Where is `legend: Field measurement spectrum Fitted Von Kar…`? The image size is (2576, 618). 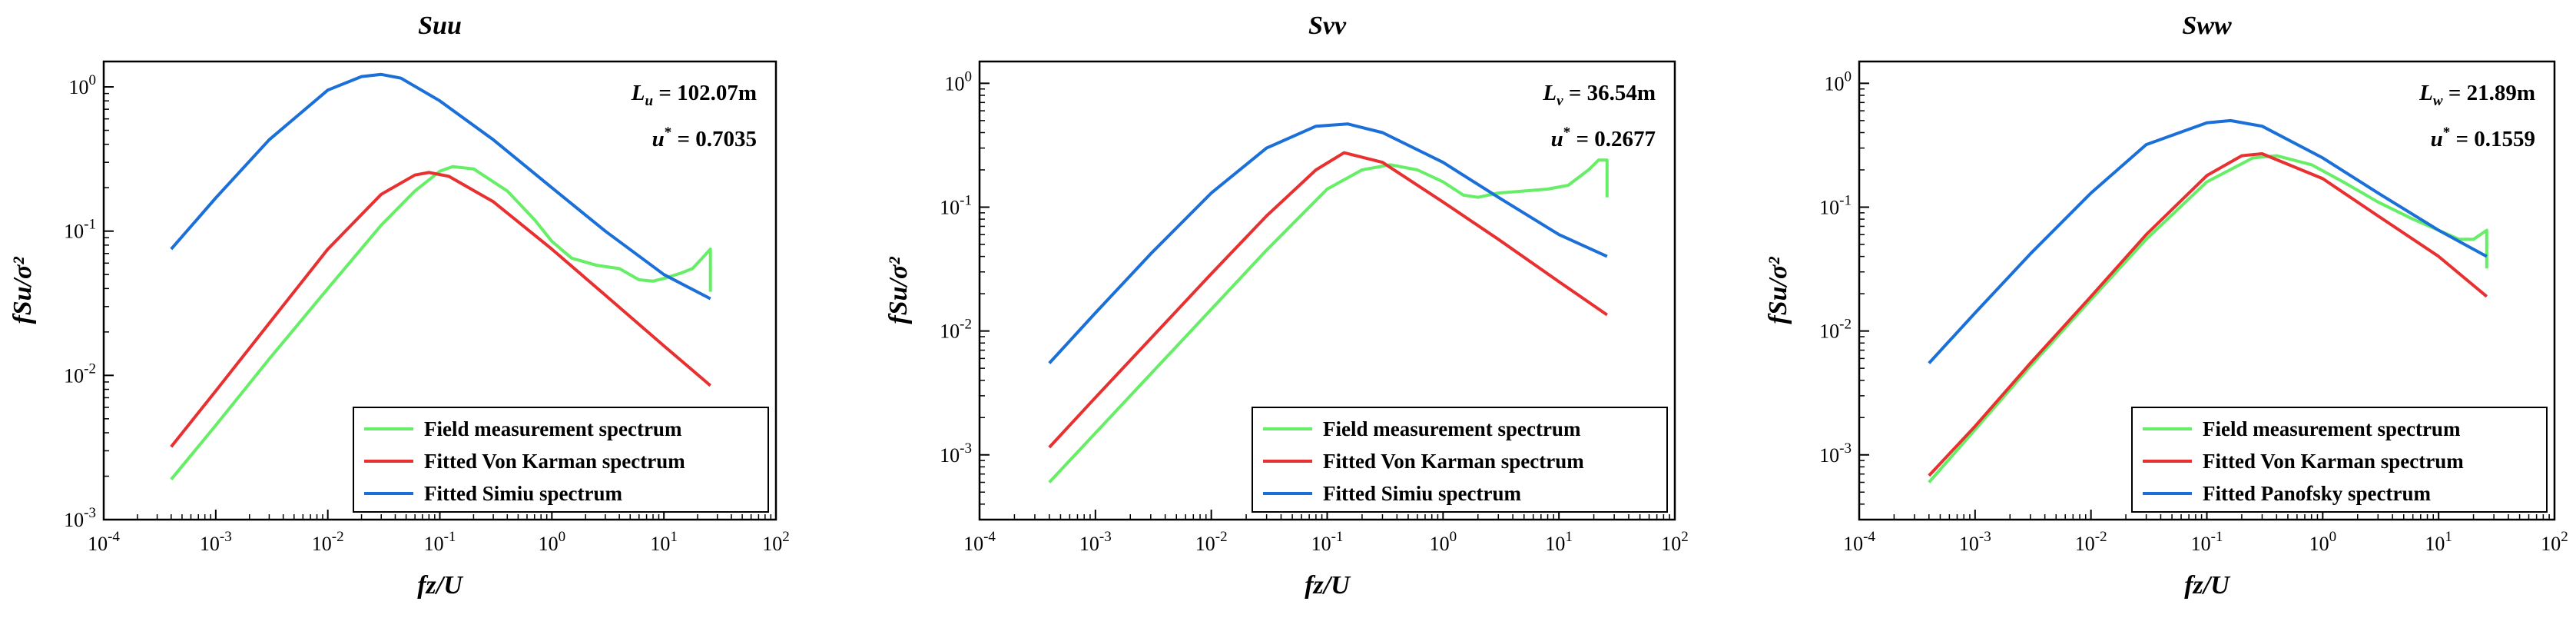
legend: Field measurement spectrum Fitted Von Kar… is located at coordinates (1460, 460).